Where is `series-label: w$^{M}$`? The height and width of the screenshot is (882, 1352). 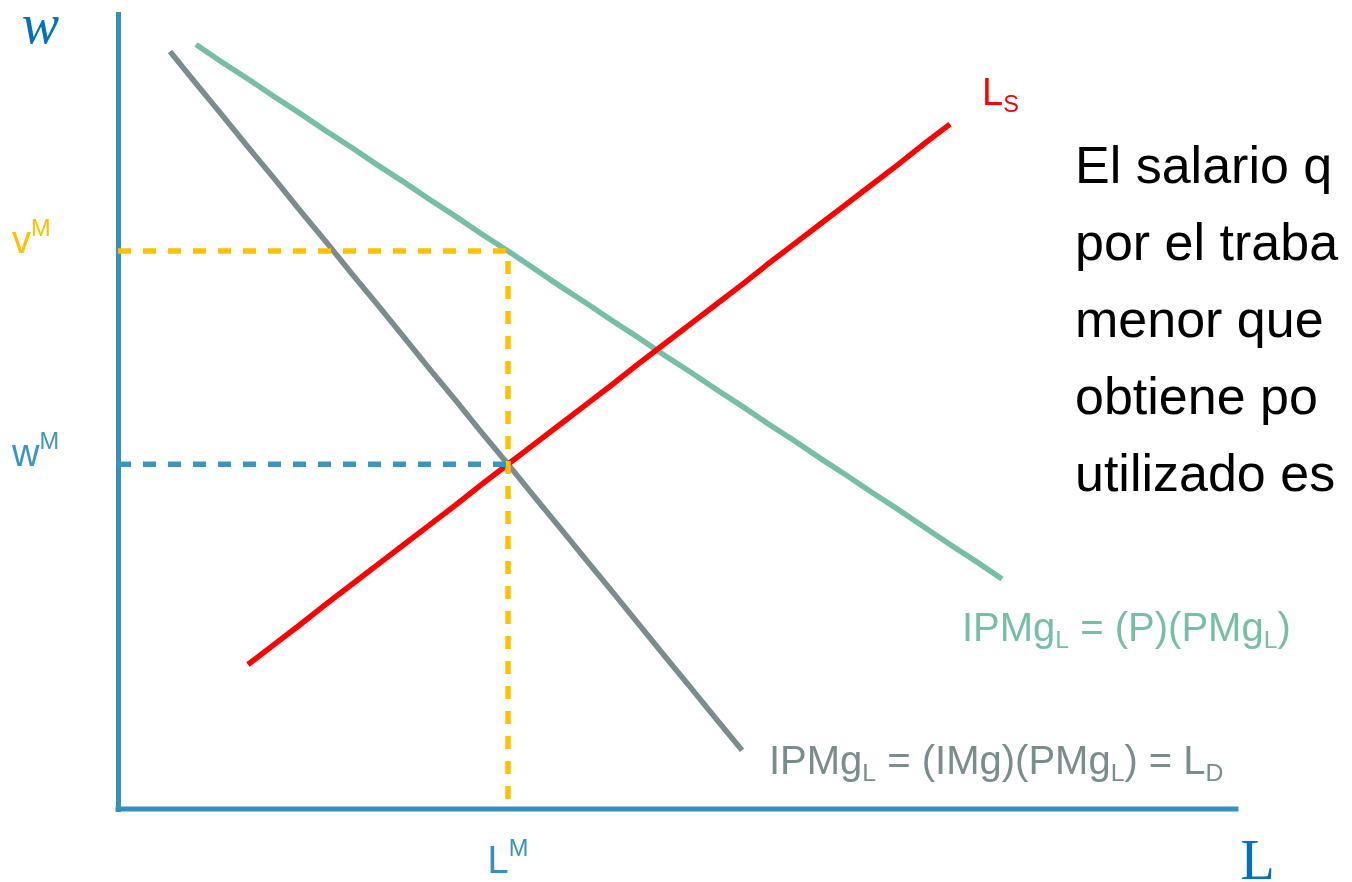 series-label: w$^{M}$ is located at coordinates (36, 450).